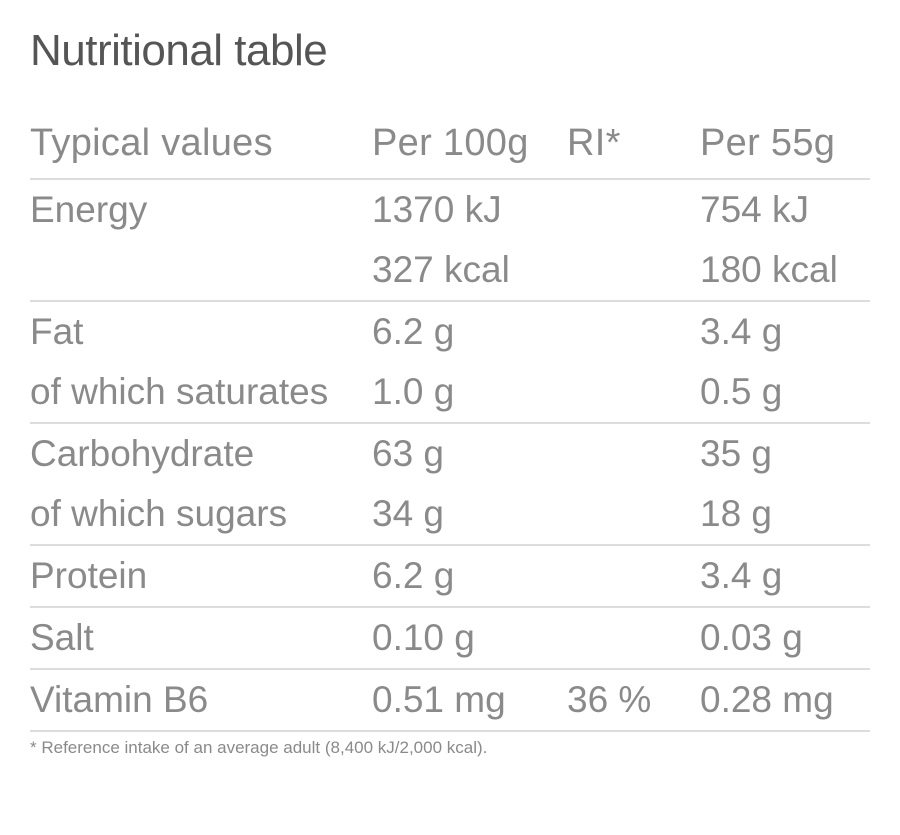 The image size is (900, 835). Describe the element at coordinates (142, 453) in the screenshot. I see `cell-c1: Carbohydrate` at that location.